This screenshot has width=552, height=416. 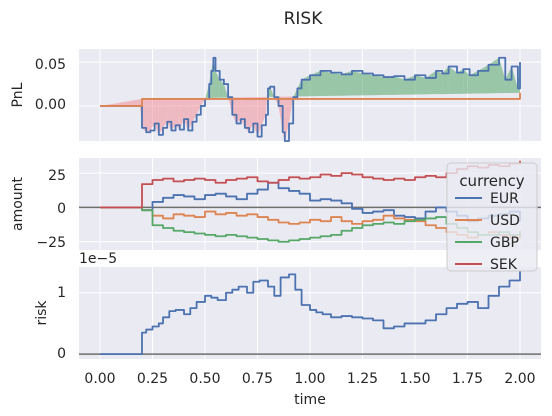 I want to click on amount-ytick-label: 0, so click(x=61, y=209).